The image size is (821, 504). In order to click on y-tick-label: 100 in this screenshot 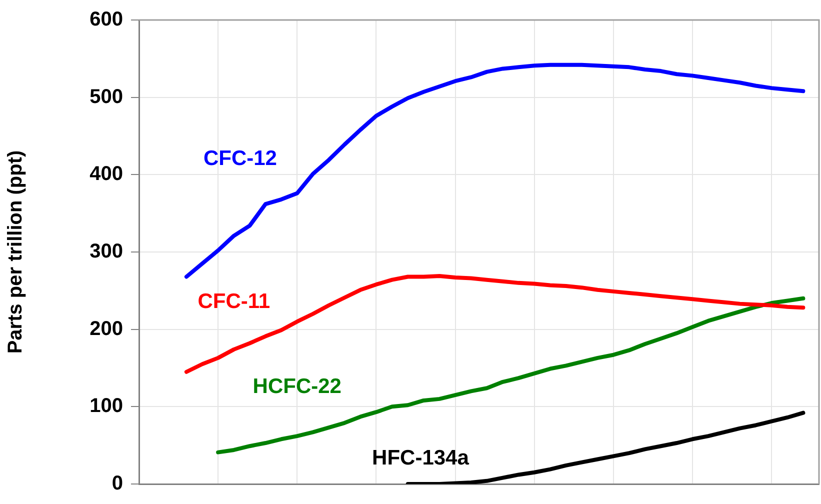, I will do `click(106, 406)`.